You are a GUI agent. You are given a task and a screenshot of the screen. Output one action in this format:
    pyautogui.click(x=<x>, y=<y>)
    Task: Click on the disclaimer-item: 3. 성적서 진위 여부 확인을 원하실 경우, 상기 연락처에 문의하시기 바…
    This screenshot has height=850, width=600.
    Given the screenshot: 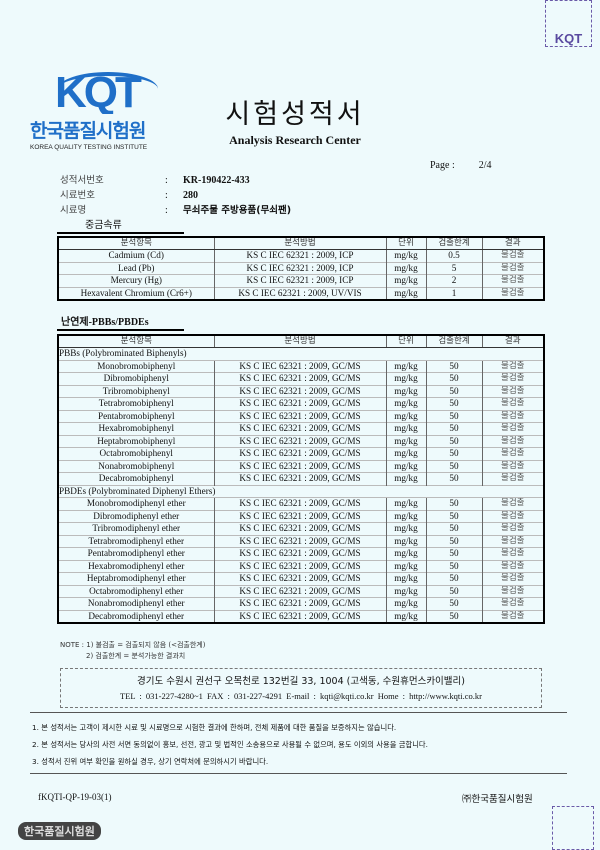 What is the action you would take?
    pyautogui.click(x=150, y=761)
    